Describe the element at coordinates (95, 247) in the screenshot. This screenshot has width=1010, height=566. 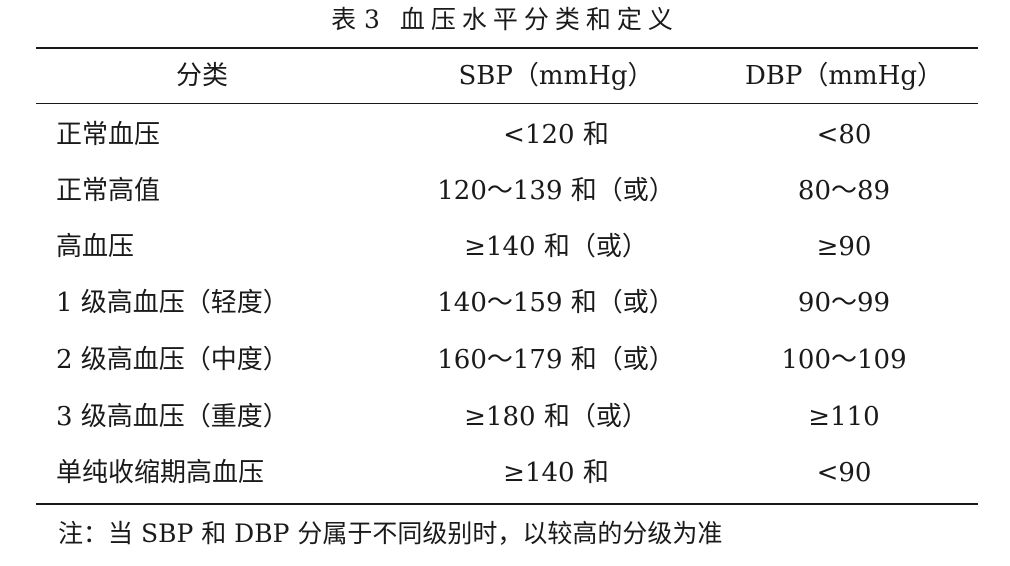
I see `cell-category: 高血压` at that location.